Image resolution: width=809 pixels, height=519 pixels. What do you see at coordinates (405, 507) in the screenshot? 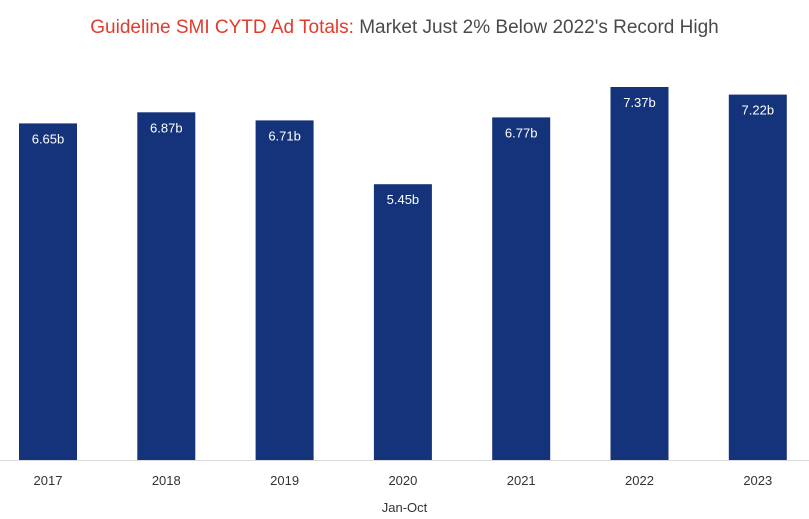
I see `x-axis-label: Jan-Oct` at bounding box center [405, 507].